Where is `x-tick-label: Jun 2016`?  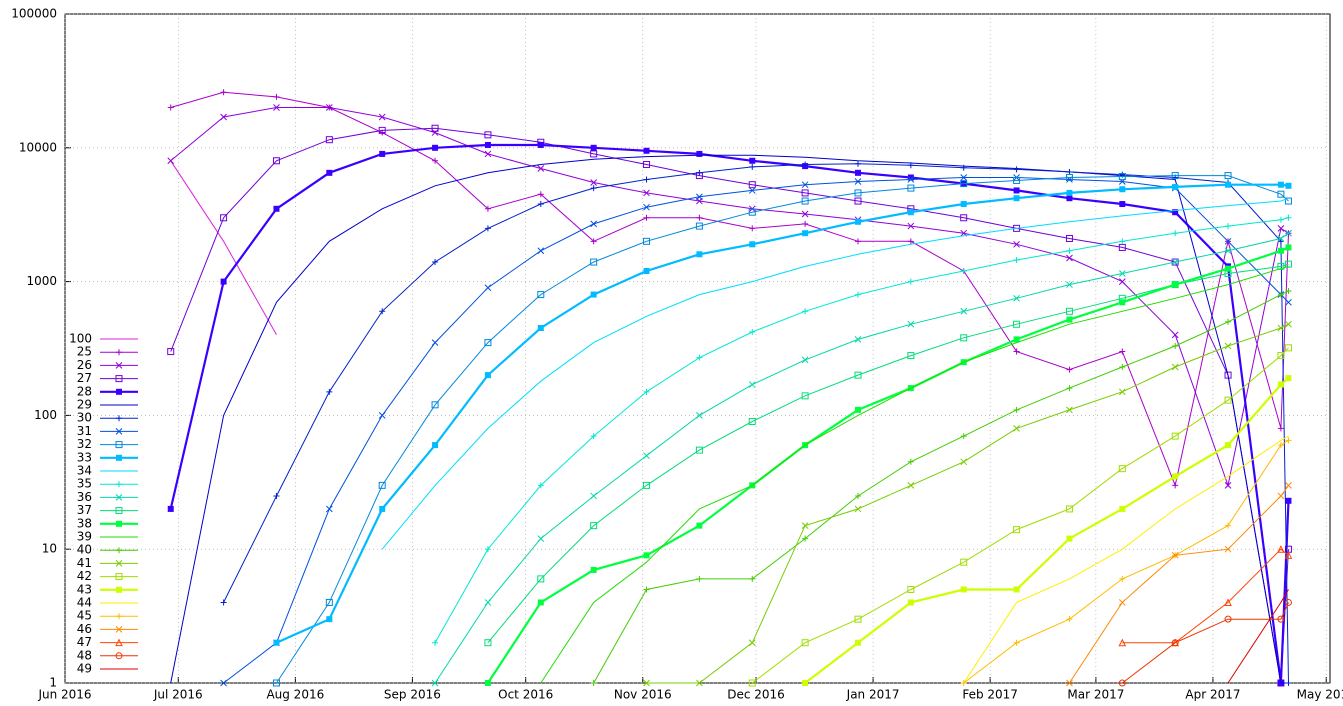 x-tick-label: Jun 2016 is located at coordinates (64, 695).